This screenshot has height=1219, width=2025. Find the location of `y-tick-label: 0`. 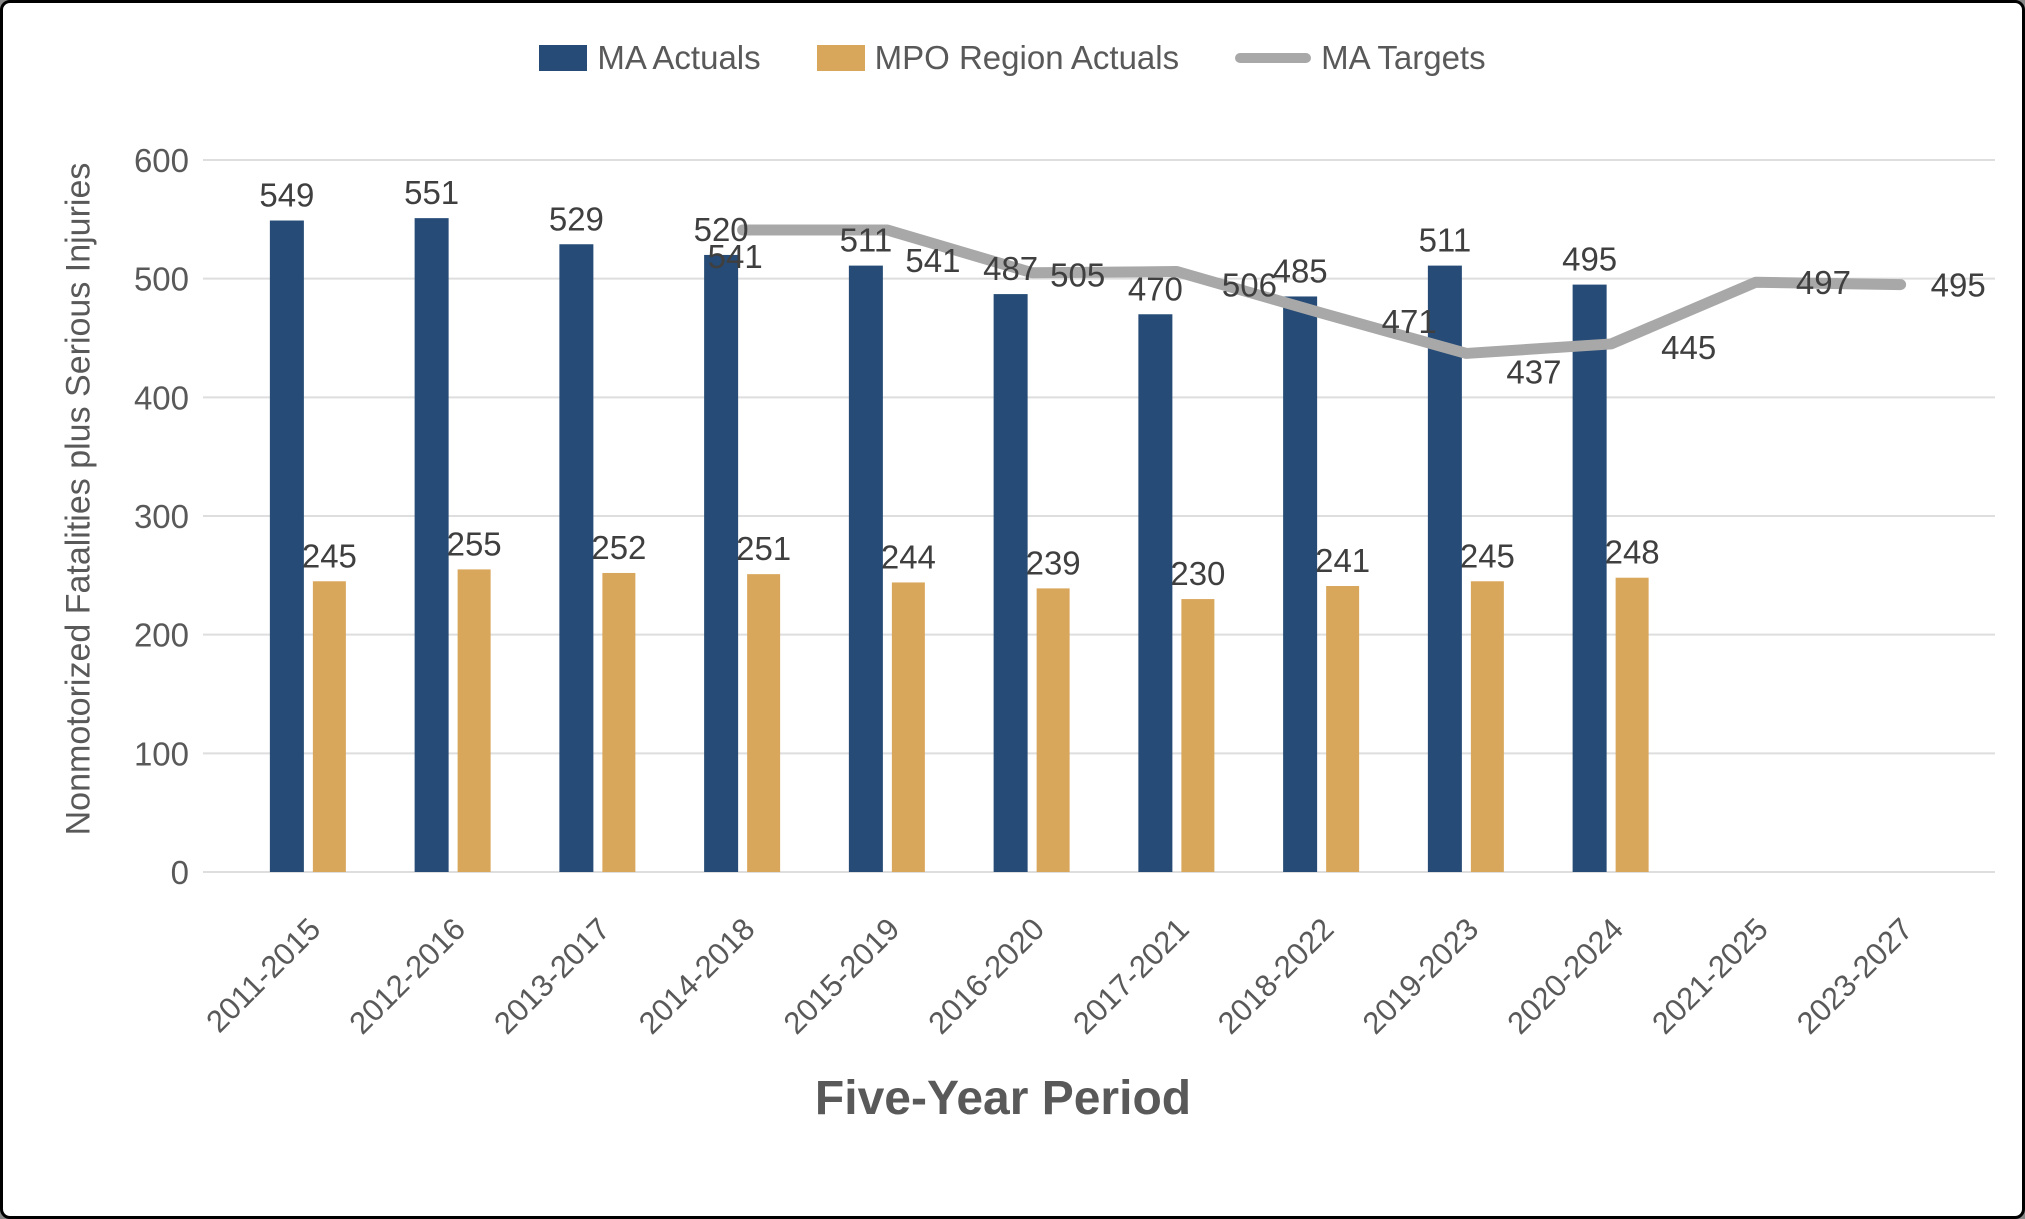

y-tick-label: 0 is located at coordinates (180, 872).